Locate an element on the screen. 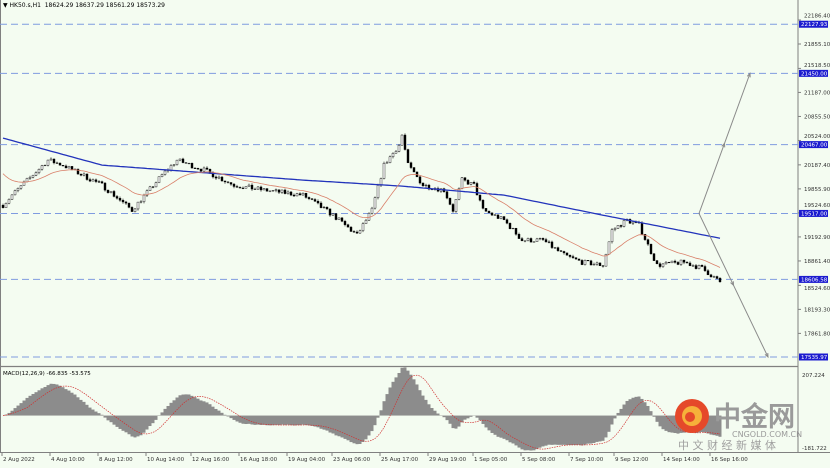 The width and height of the screenshot is (830, 468). price-tick-label: 18193.30 is located at coordinates (817, 310).